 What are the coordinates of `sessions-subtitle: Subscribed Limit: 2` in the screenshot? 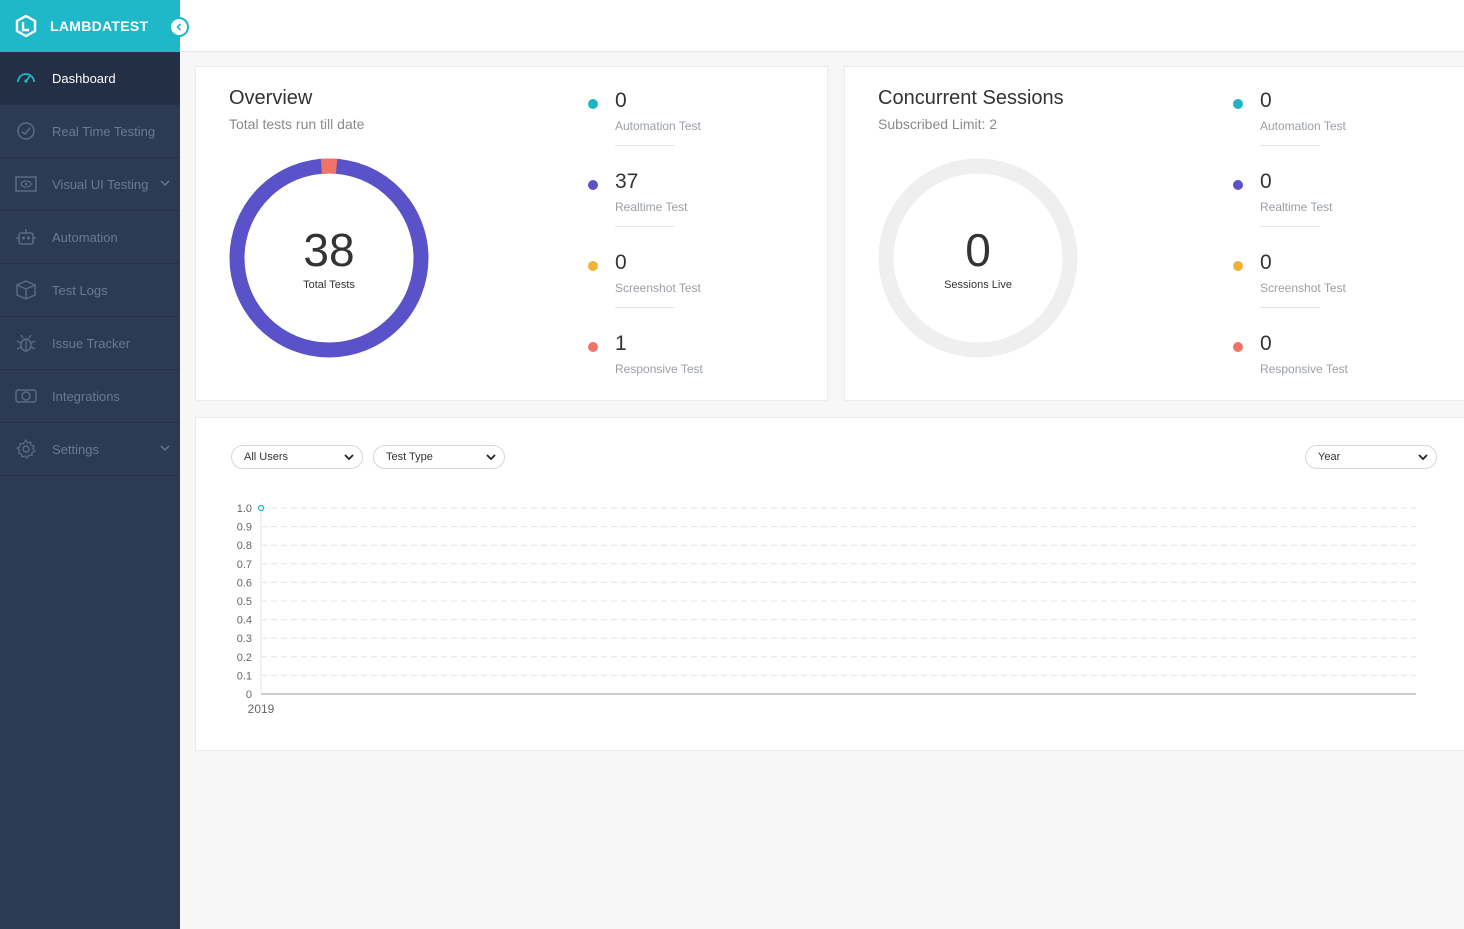 It's located at (938, 124).